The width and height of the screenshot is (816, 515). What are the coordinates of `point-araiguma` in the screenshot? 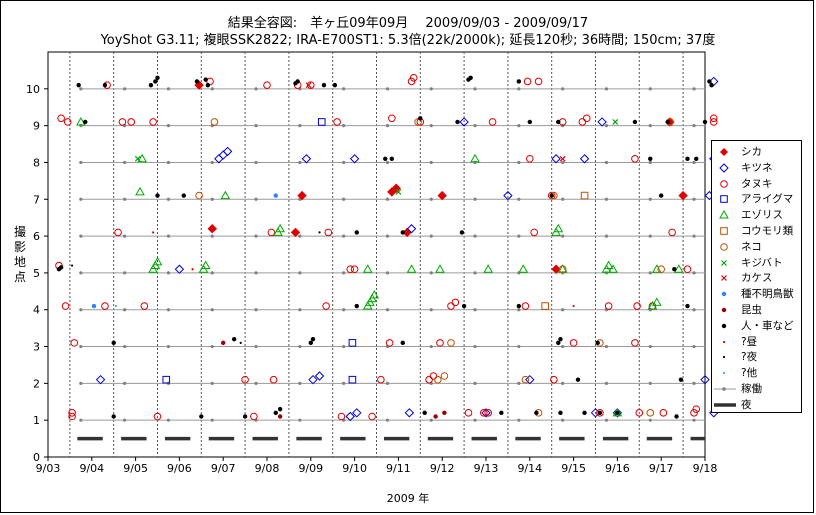 It's located at (321, 122).